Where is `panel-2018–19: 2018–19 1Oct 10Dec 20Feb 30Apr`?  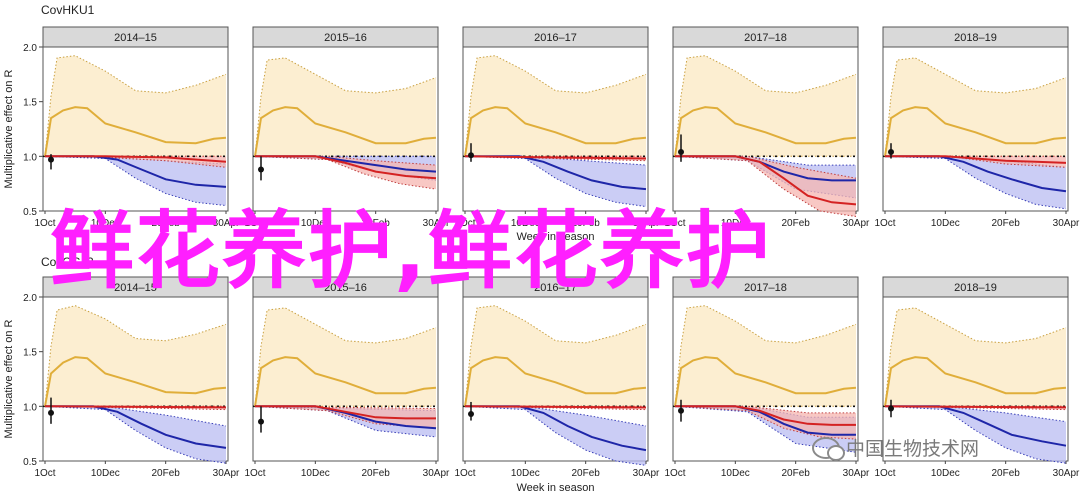
panel-2018–19: 2018–19 1Oct 10Dec 20Feb 30Apr is located at coordinates (977, 377).